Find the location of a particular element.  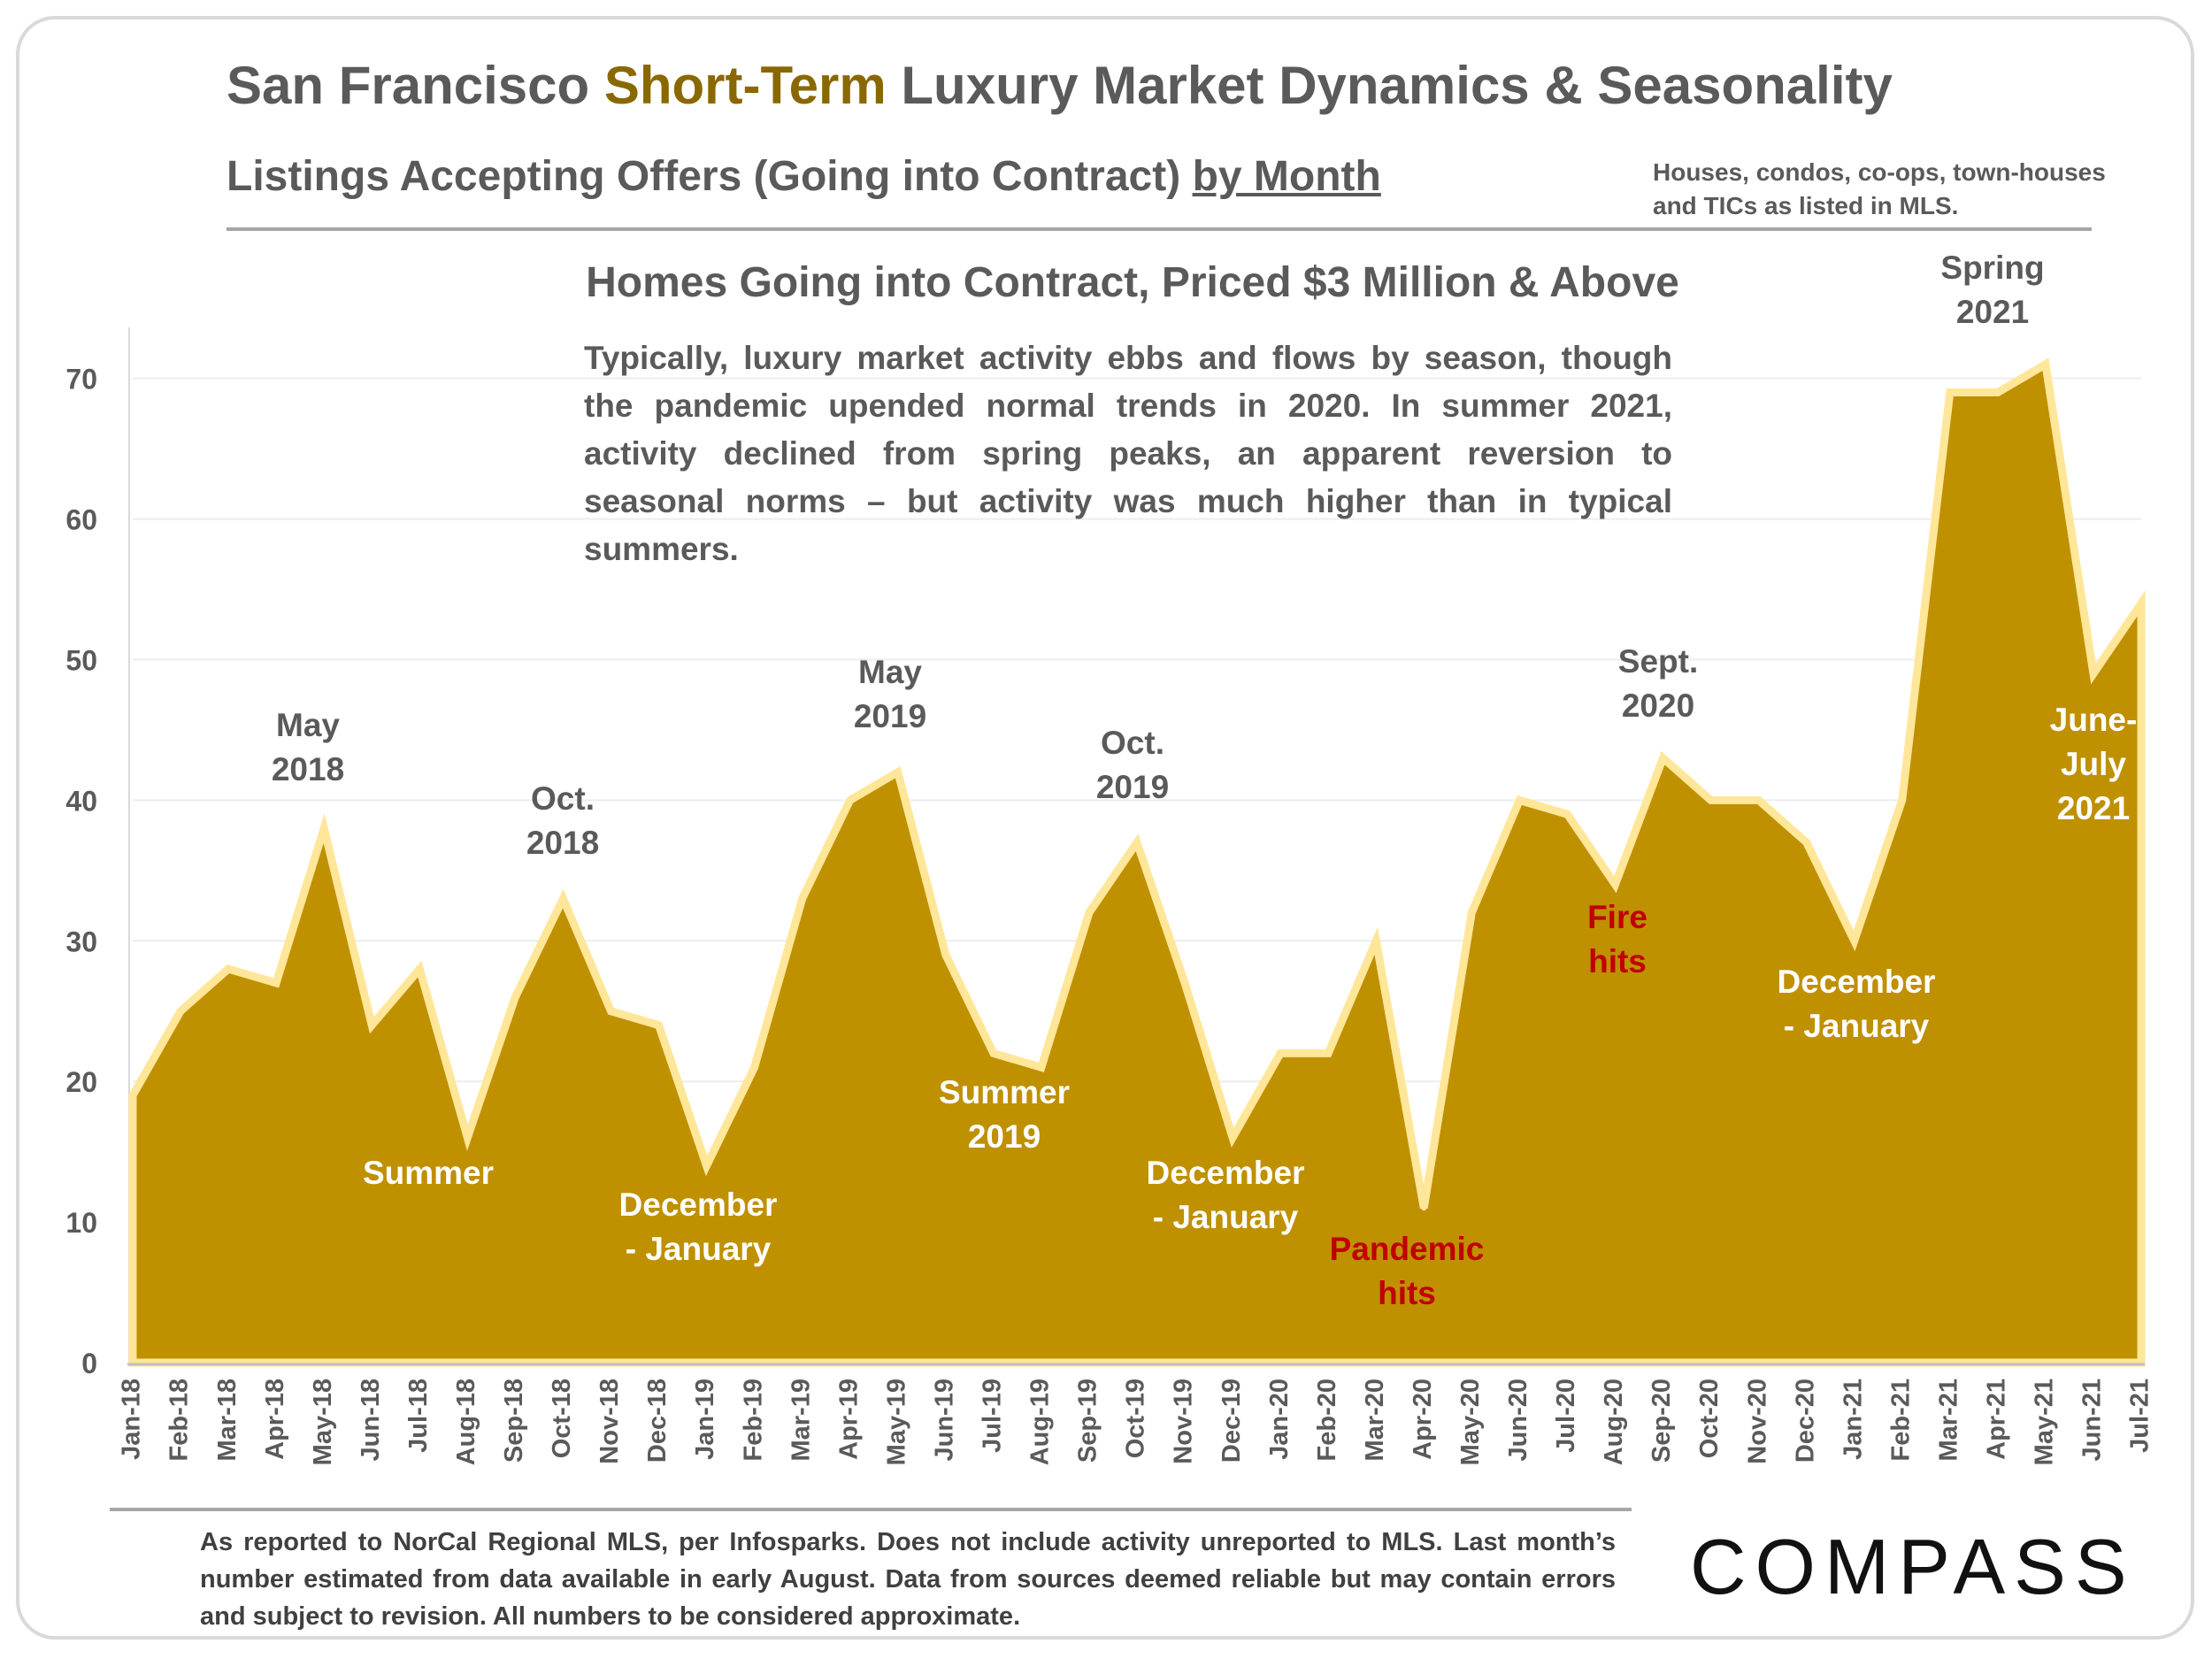

x-tick-label: Oct-19 is located at coordinates (1136, 1419).